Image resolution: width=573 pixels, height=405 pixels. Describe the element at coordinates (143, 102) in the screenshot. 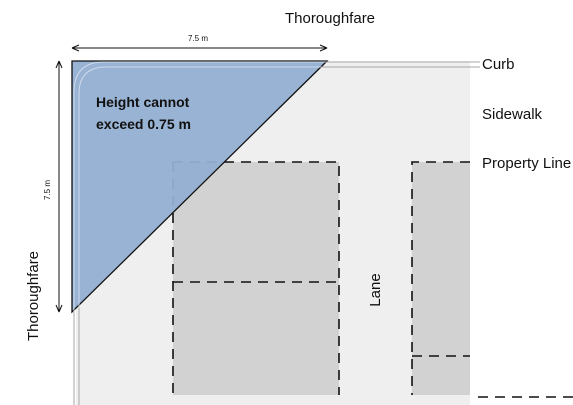

I see `triangle-label-line1: Height cannot` at that location.